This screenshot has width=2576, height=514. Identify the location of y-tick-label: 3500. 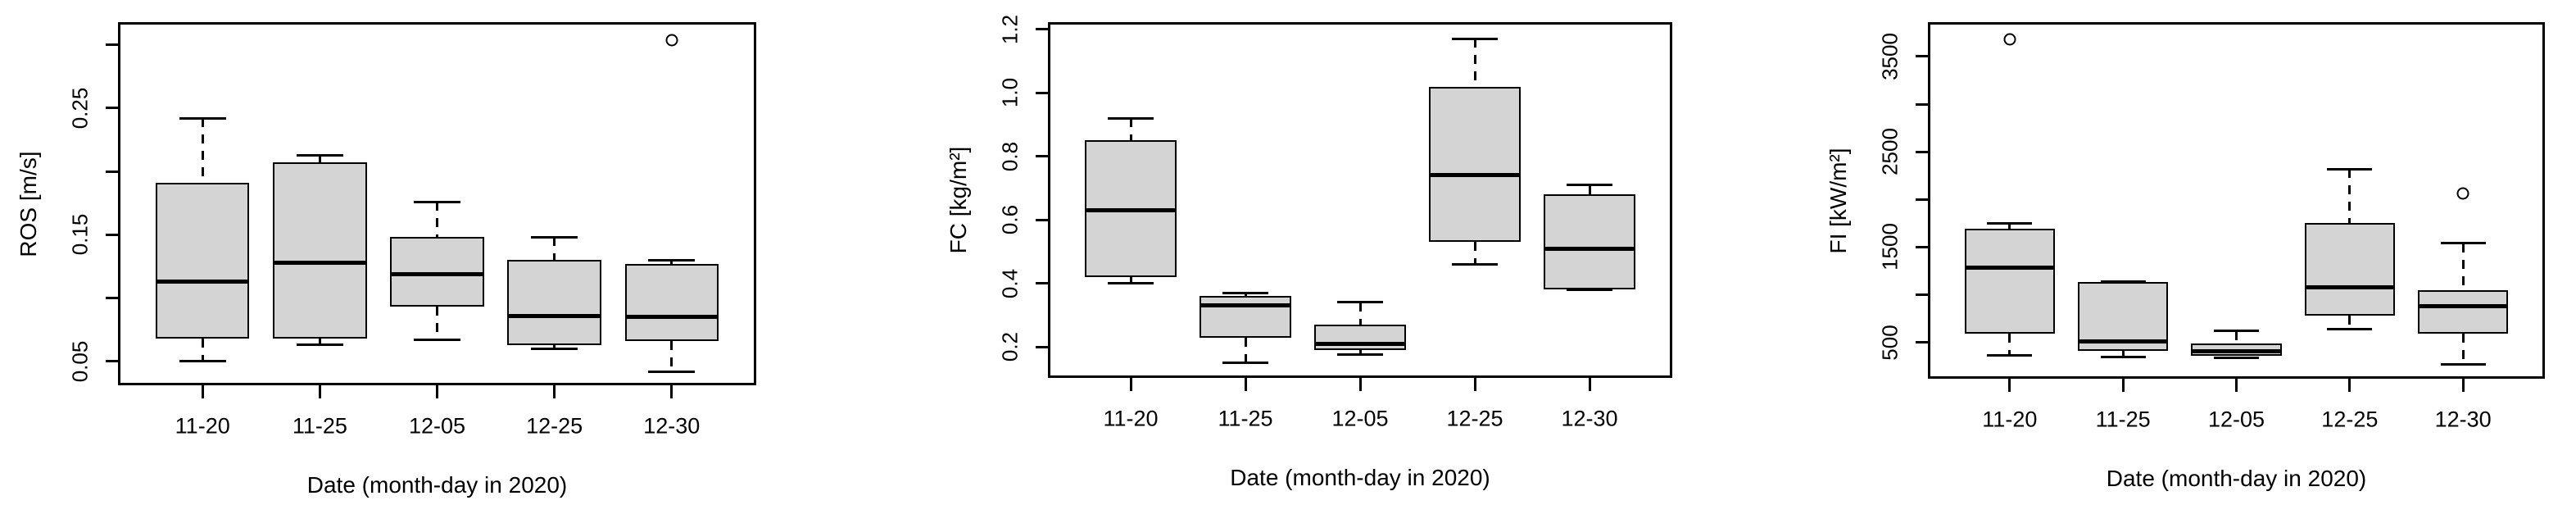
(1890, 56).